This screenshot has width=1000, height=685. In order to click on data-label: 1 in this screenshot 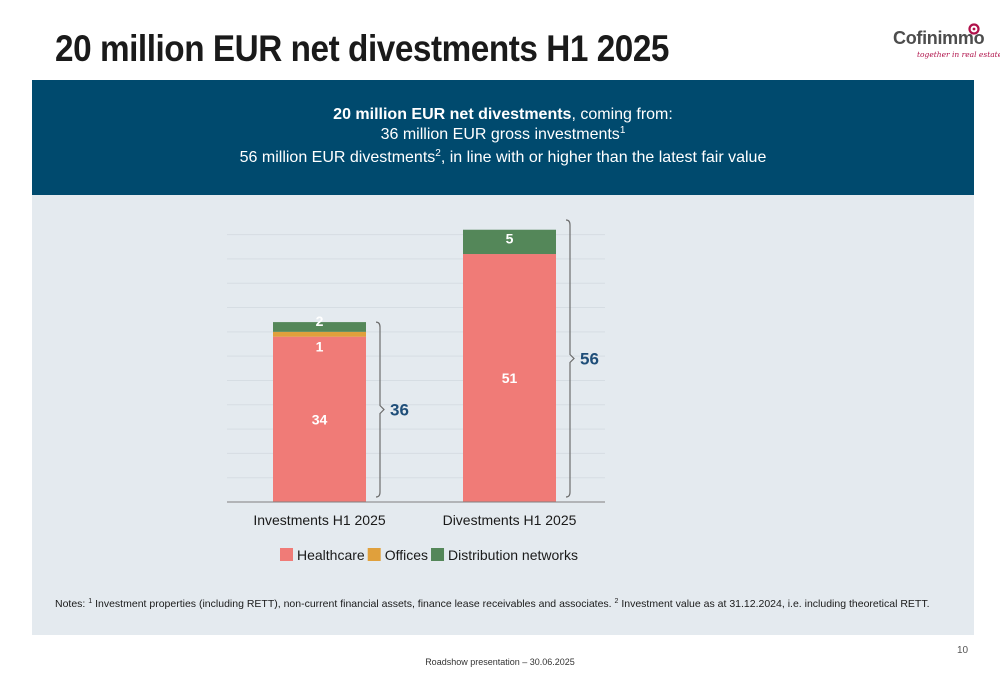, I will do `click(320, 347)`.